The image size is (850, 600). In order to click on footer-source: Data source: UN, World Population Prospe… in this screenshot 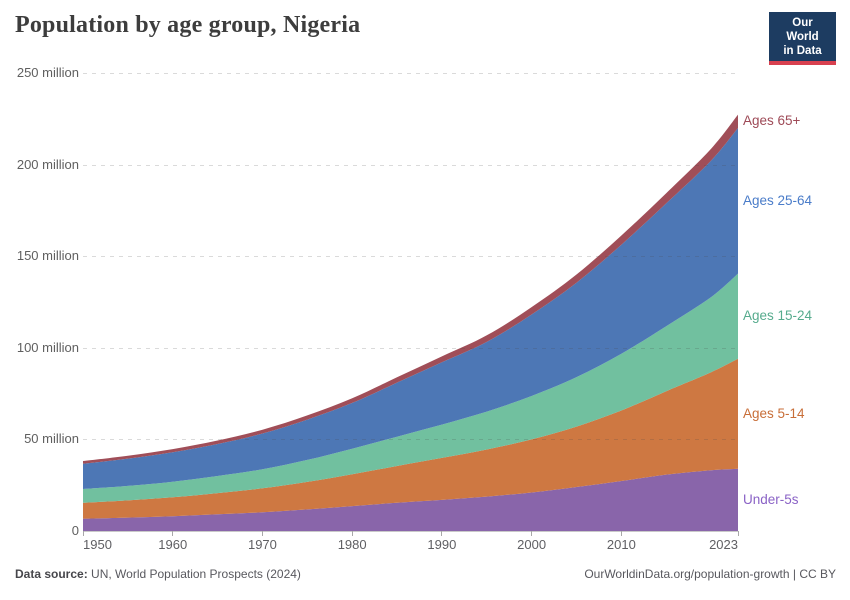, I will do `click(158, 574)`.